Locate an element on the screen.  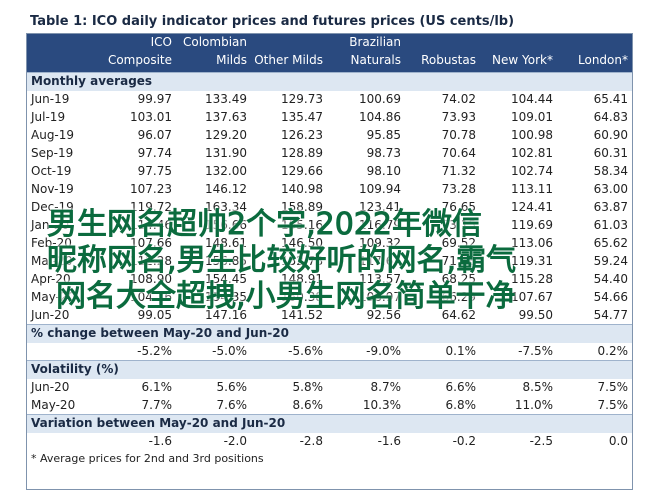
cell-value: 163.34 is located at coordinates (226, 207).